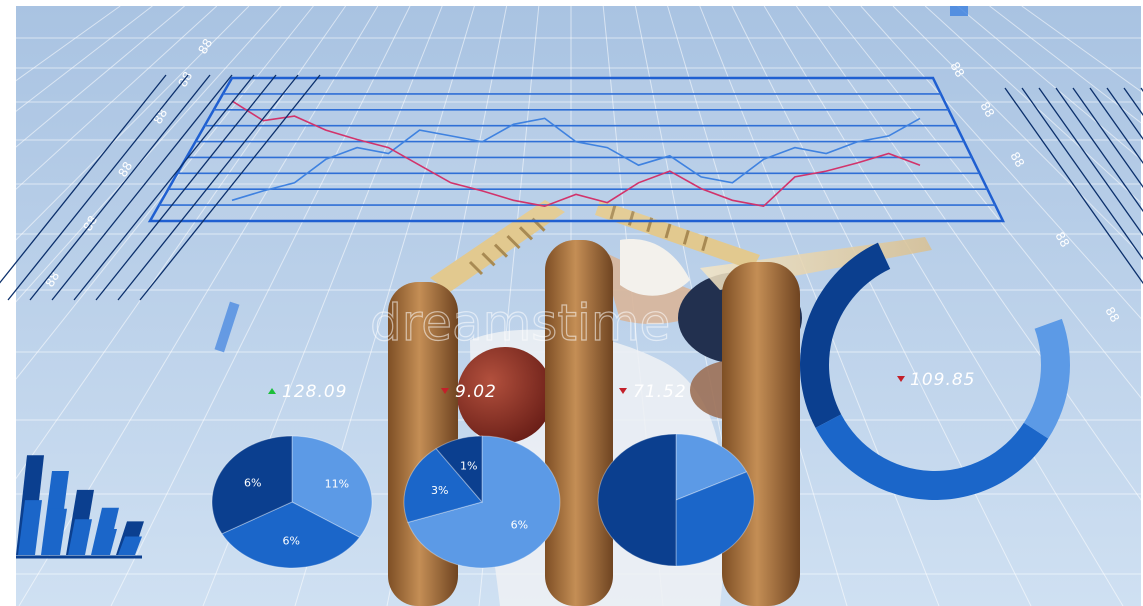 The image size is (1143, 606). I want to click on stat-readouts: 128.09 9.02 71.52 109.85, so click(621, 386).